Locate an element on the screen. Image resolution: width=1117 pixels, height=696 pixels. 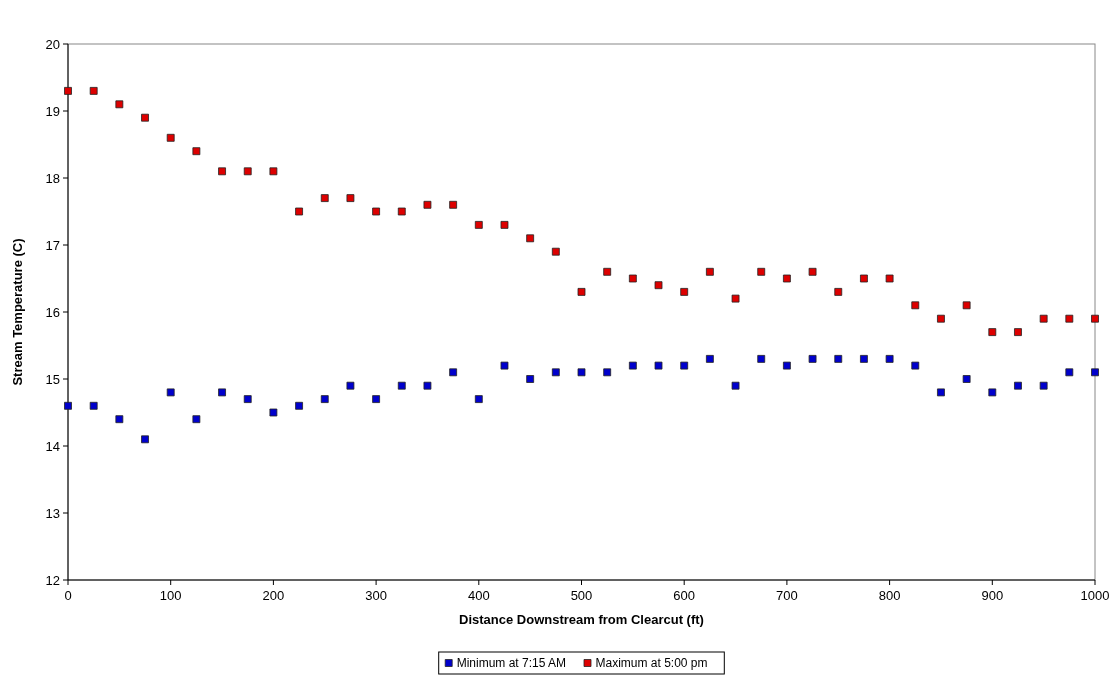
x-tick-label: 1000 is located at coordinates (1095, 595).